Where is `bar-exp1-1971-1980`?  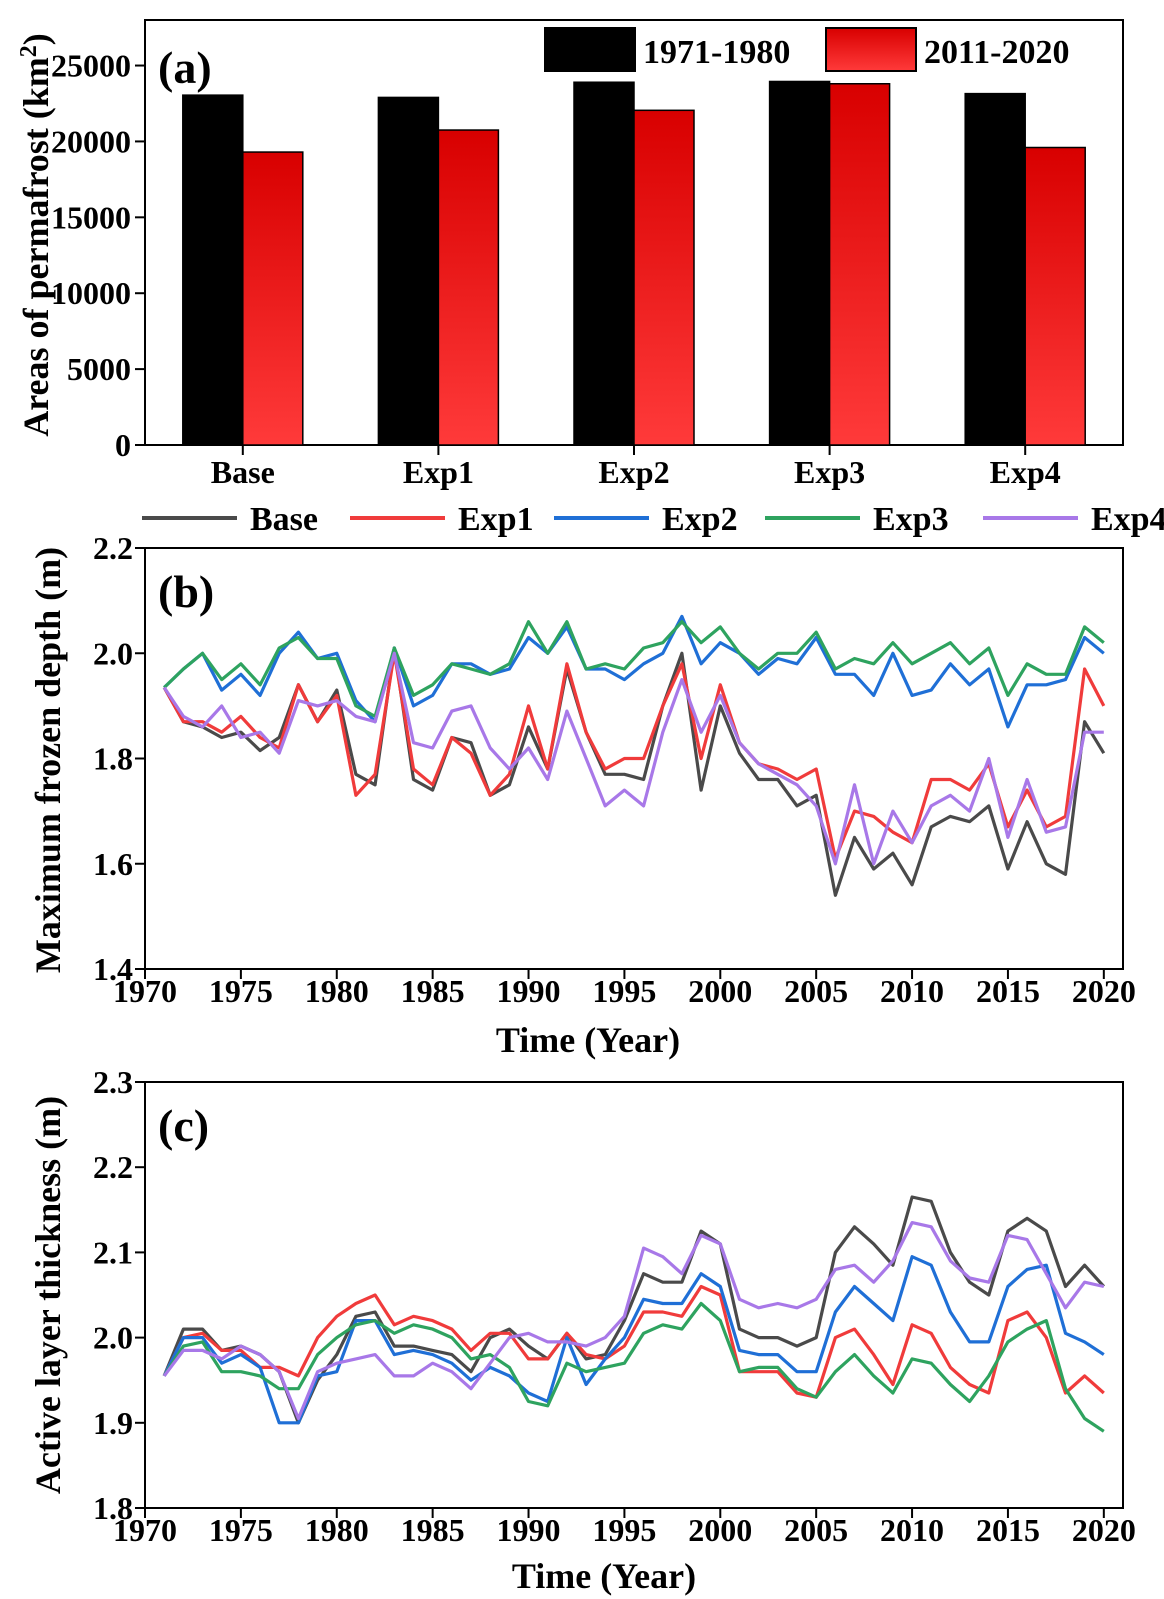 bar-exp1-1971-1980 is located at coordinates (408, 271).